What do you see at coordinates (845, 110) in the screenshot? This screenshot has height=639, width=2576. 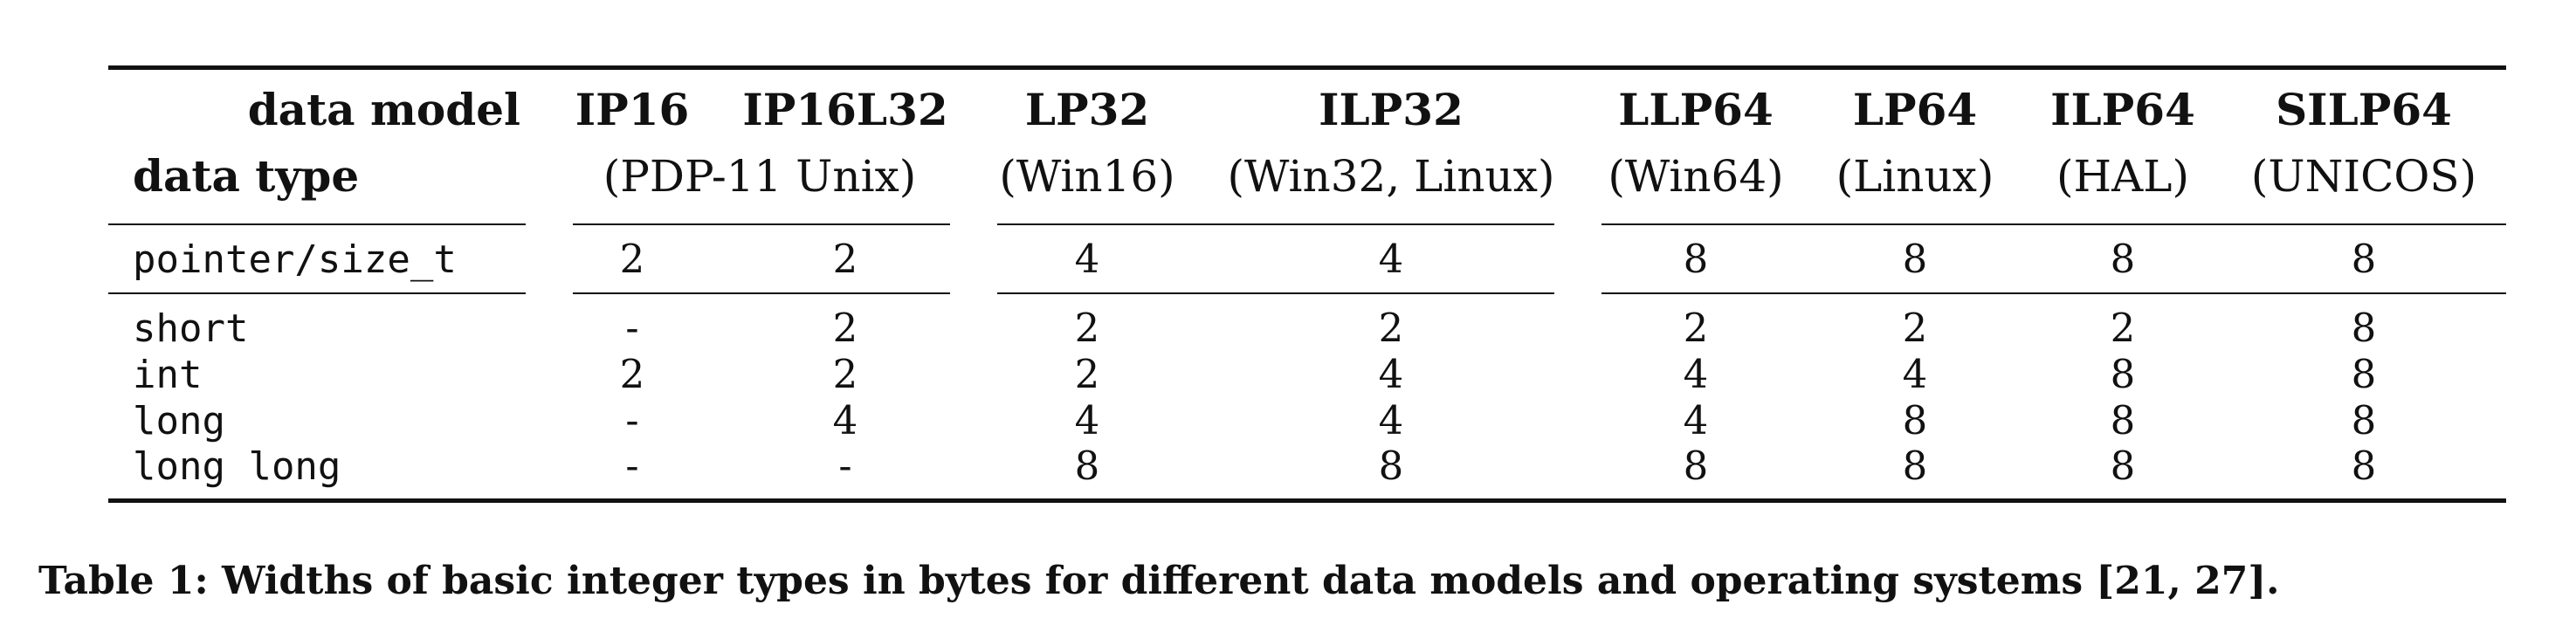 I see `header-model-ip16l32: IP16L32` at bounding box center [845, 110].